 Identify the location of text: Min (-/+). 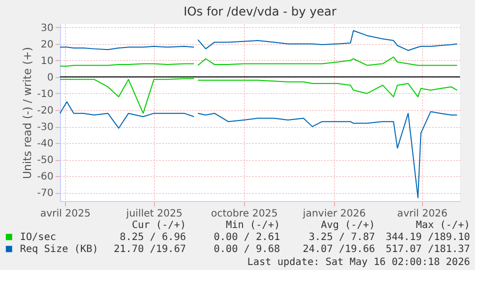
(253, 225).